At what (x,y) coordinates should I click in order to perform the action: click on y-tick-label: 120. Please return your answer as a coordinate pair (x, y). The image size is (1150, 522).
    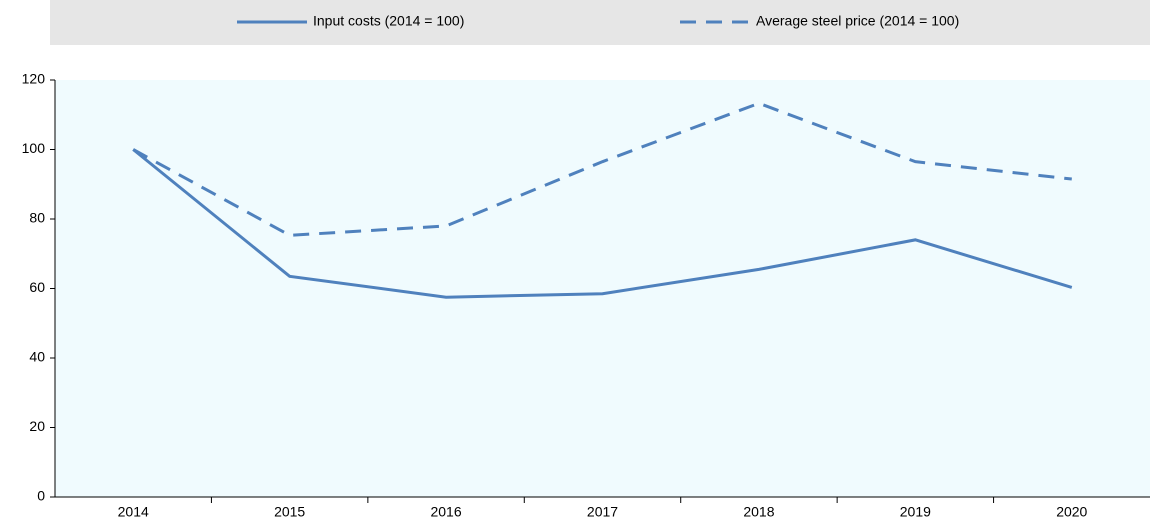
    Looking at the image, I should click on (34, 79).